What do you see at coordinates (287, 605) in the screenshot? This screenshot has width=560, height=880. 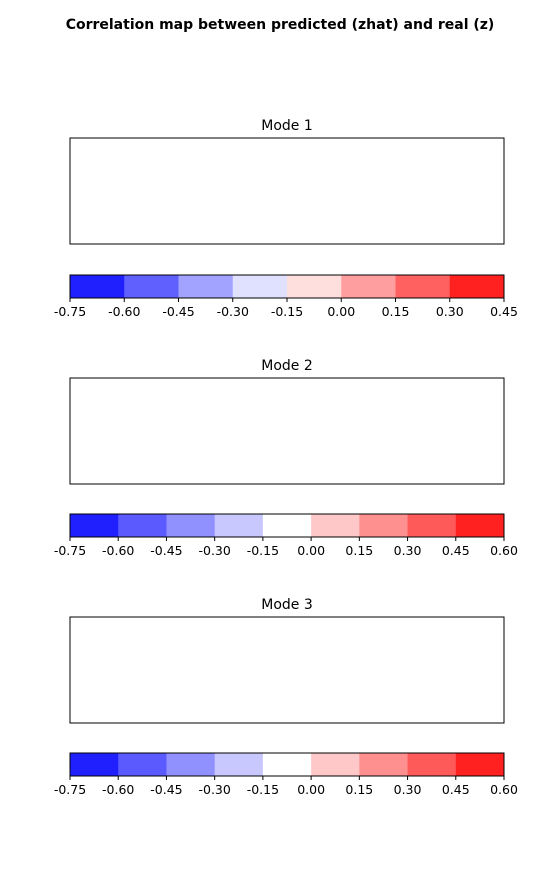 I see `panel-title: Mode 3` at bounding box center [287, 605].